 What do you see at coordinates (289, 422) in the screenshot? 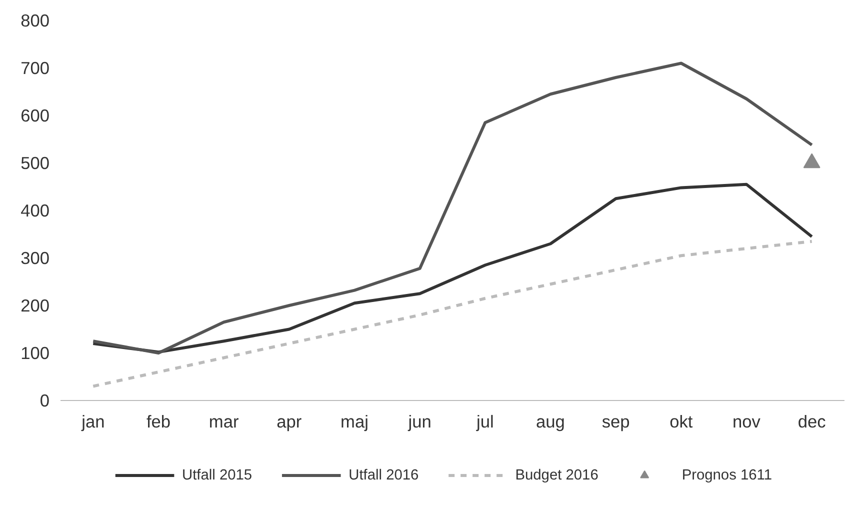
I see `x-tick-label: apr` at bounding box center [289, 422].